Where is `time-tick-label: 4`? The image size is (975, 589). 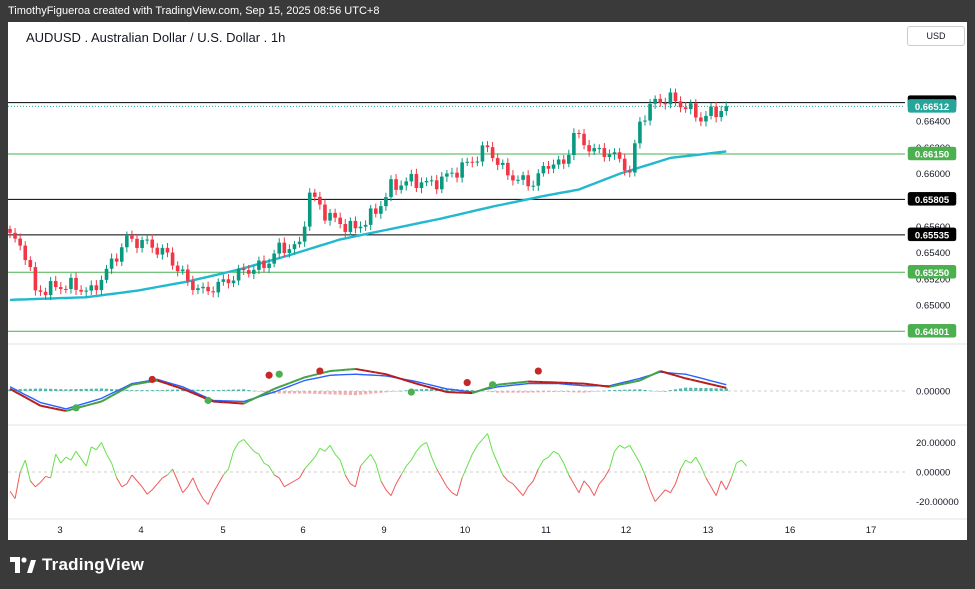
time-tick-label: 4 is located at coordinates (140, 530).